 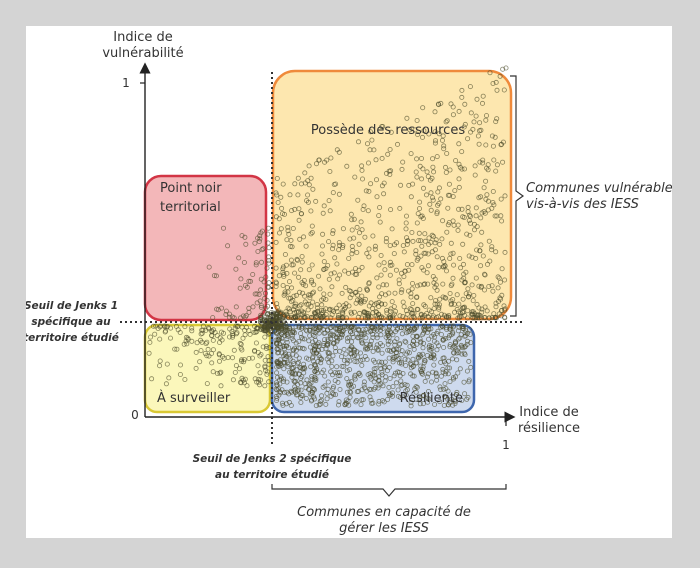 I want to click on capable-brace, so click(x=389, y=490).